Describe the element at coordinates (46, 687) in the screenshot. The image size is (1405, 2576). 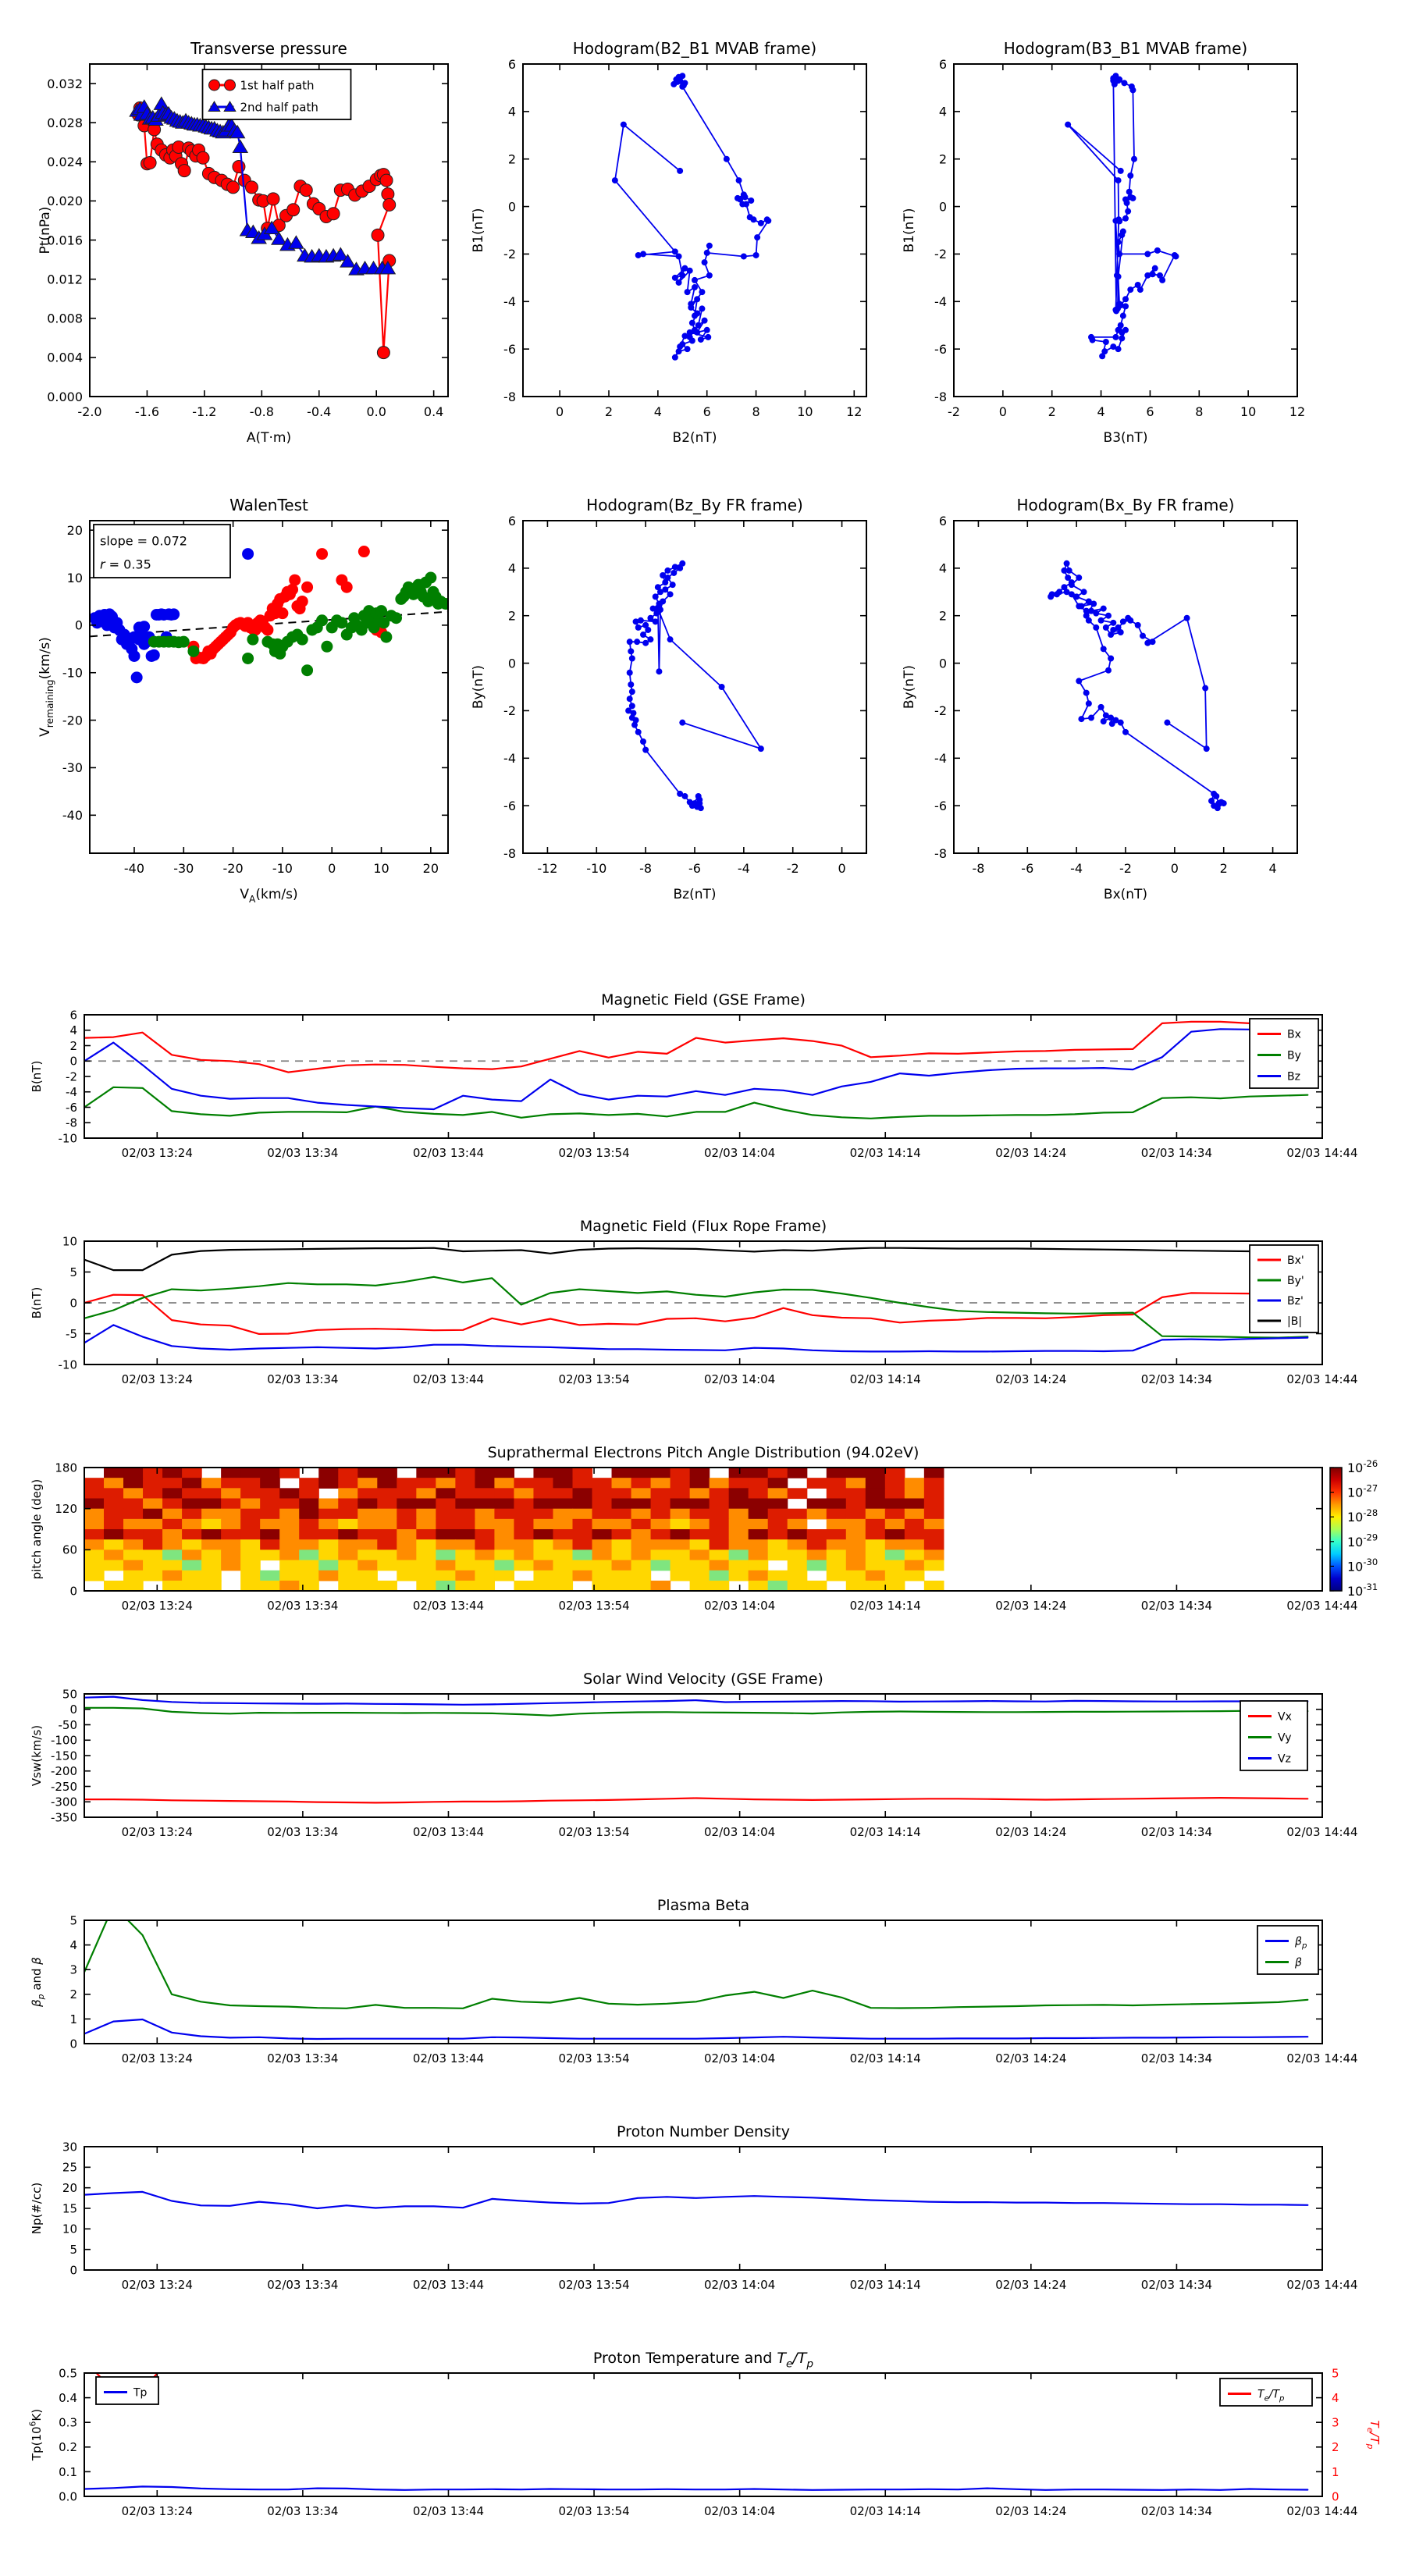
I see `svg-text: Vremaining(km/s)` at that location.